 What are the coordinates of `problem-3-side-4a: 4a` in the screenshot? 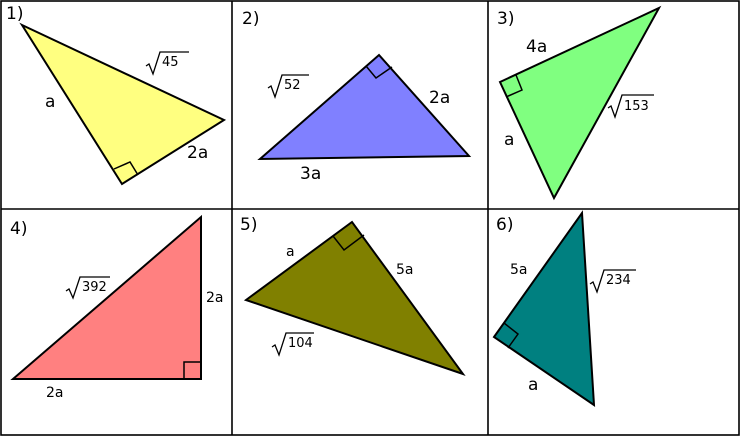 It's located at (536, 47).